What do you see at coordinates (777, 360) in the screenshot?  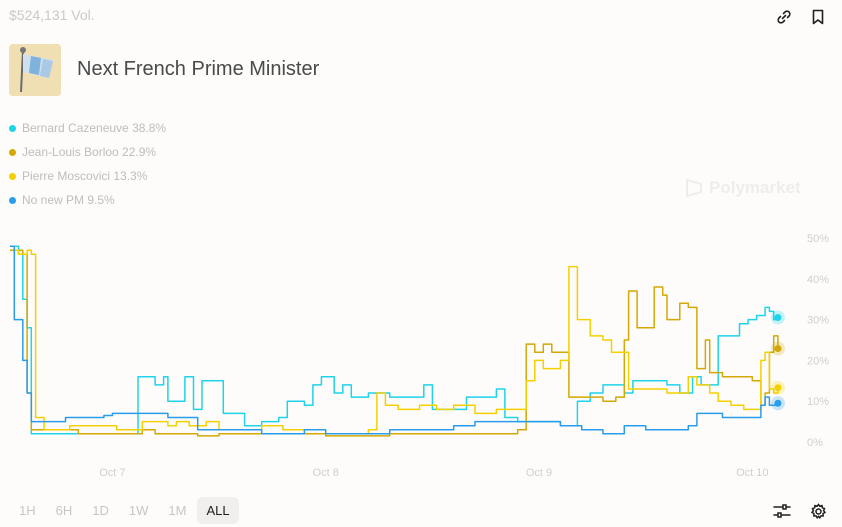 I see `series-endpoints` at bounding box center [777, 360].